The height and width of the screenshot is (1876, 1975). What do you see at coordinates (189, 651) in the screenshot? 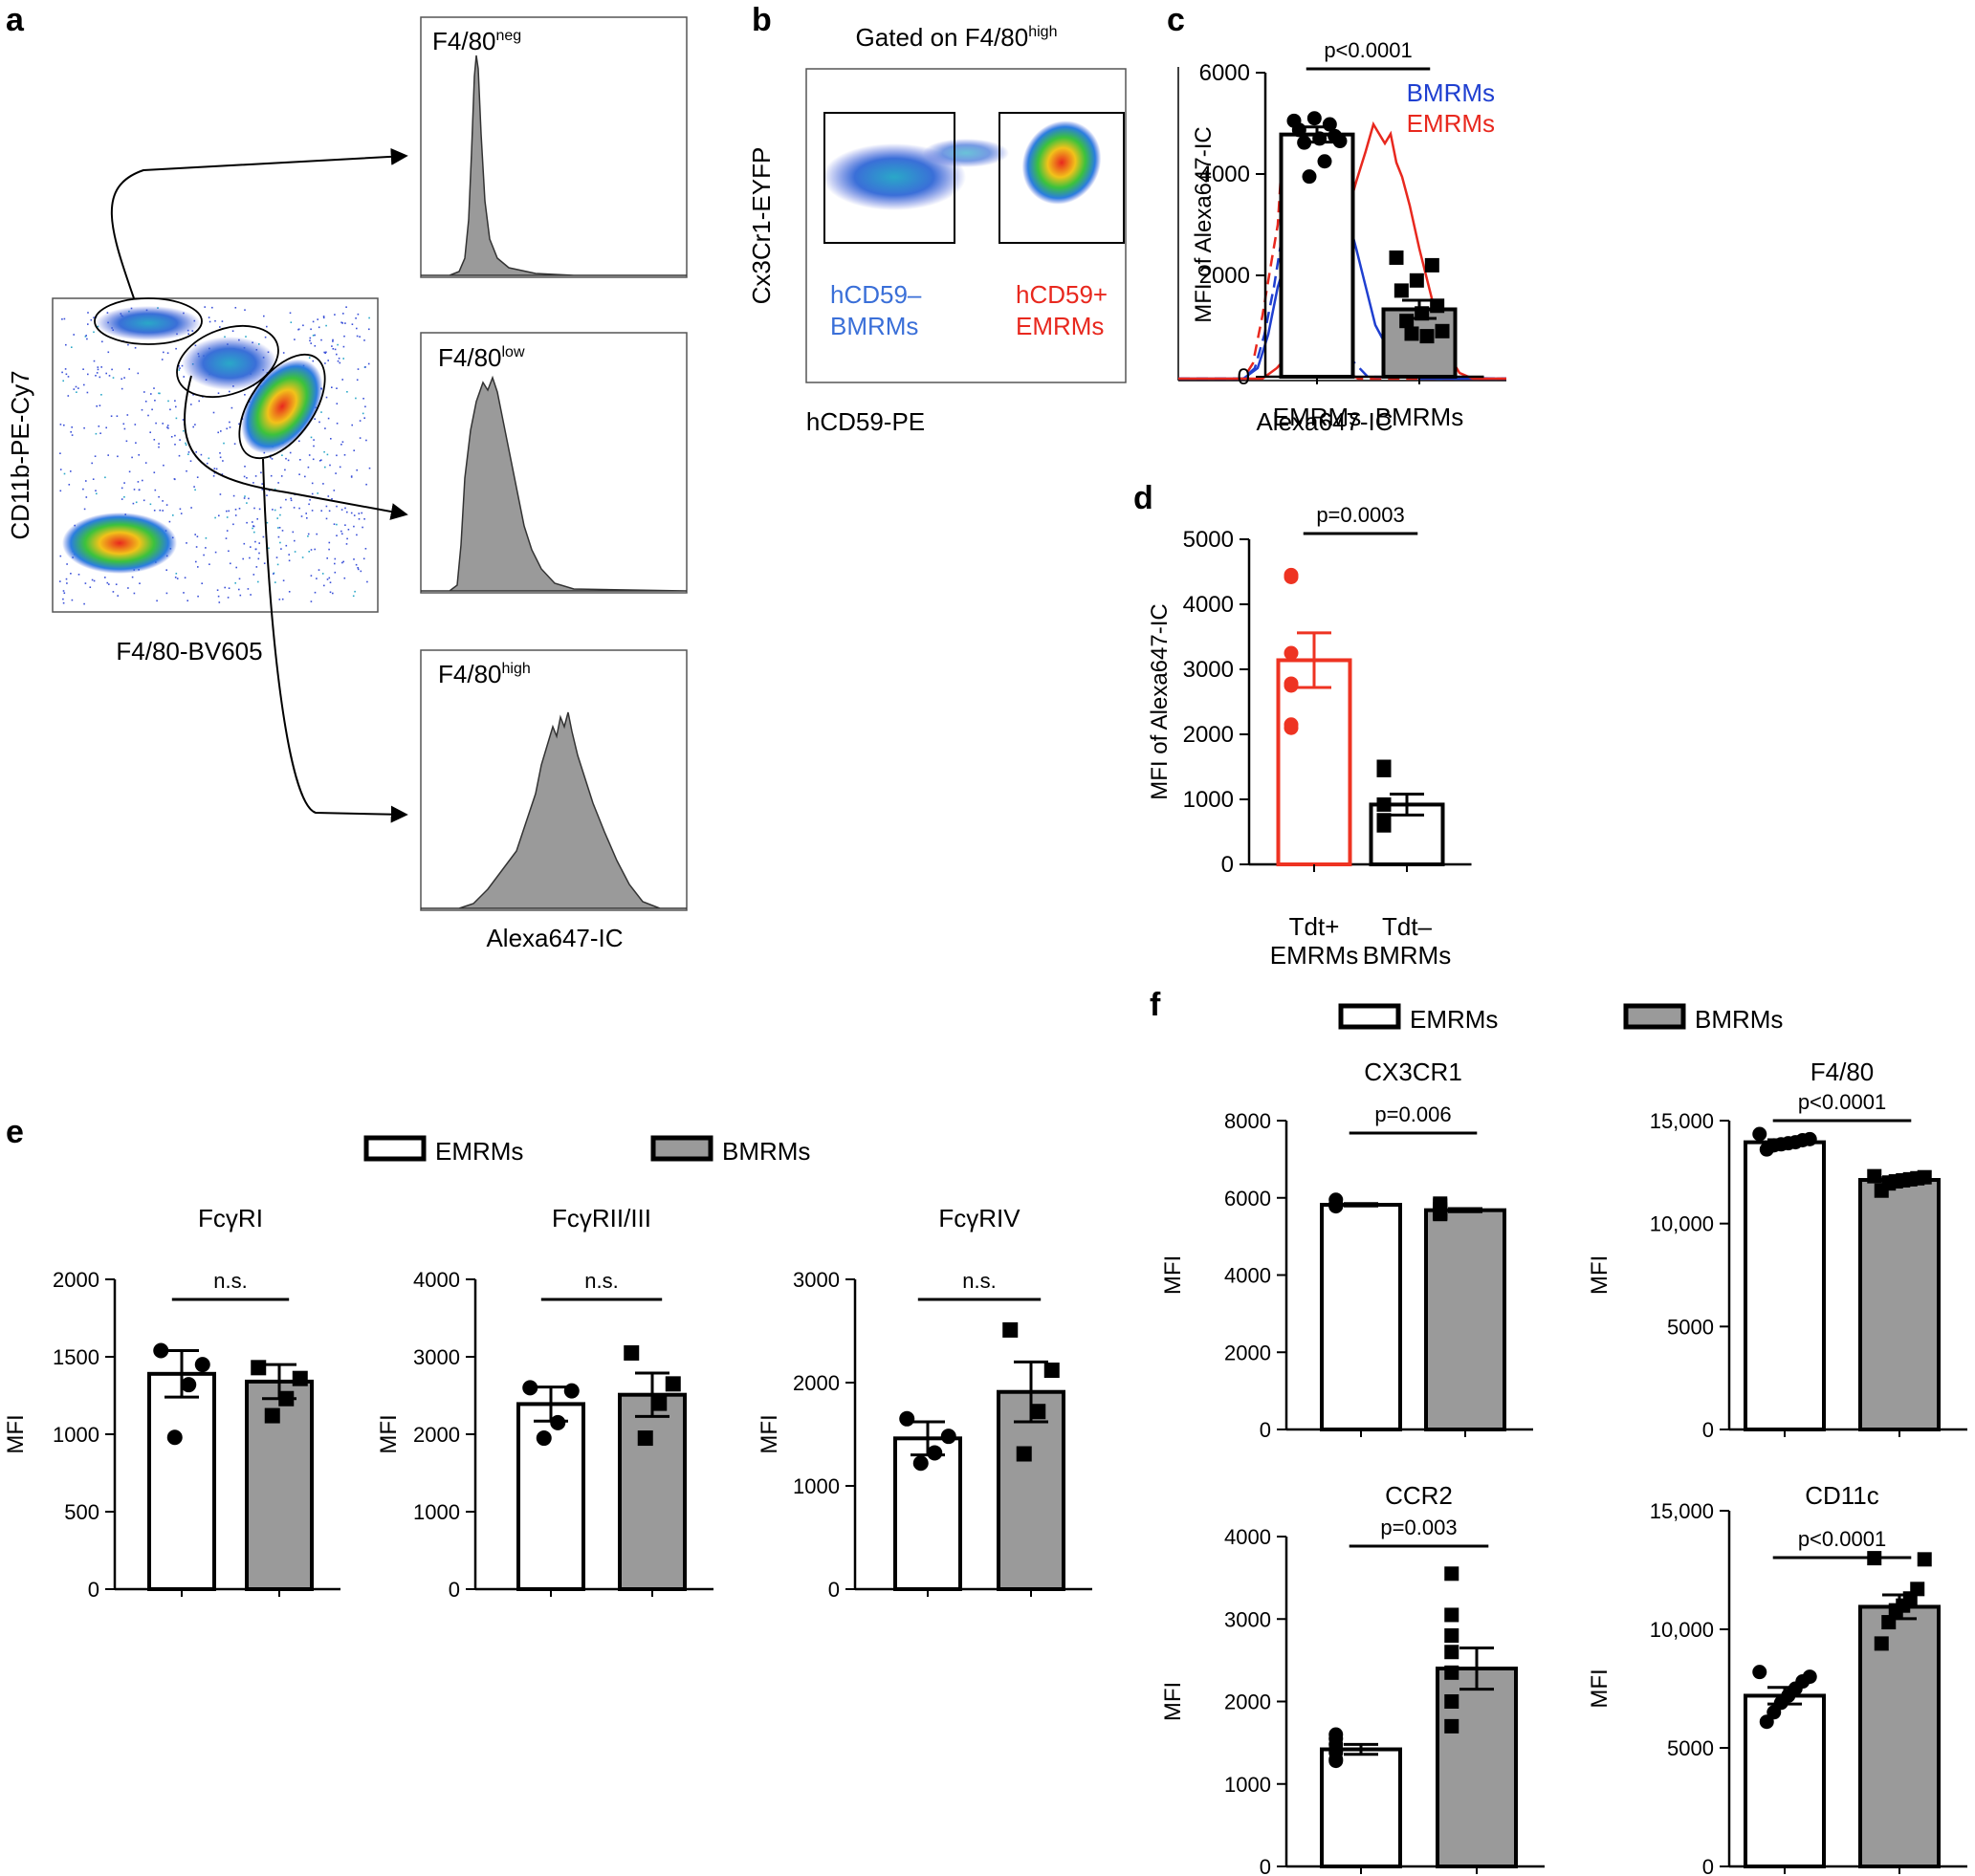
I see `scatter-x-label: F4/80-BV605` at bounding box center [189, 651].